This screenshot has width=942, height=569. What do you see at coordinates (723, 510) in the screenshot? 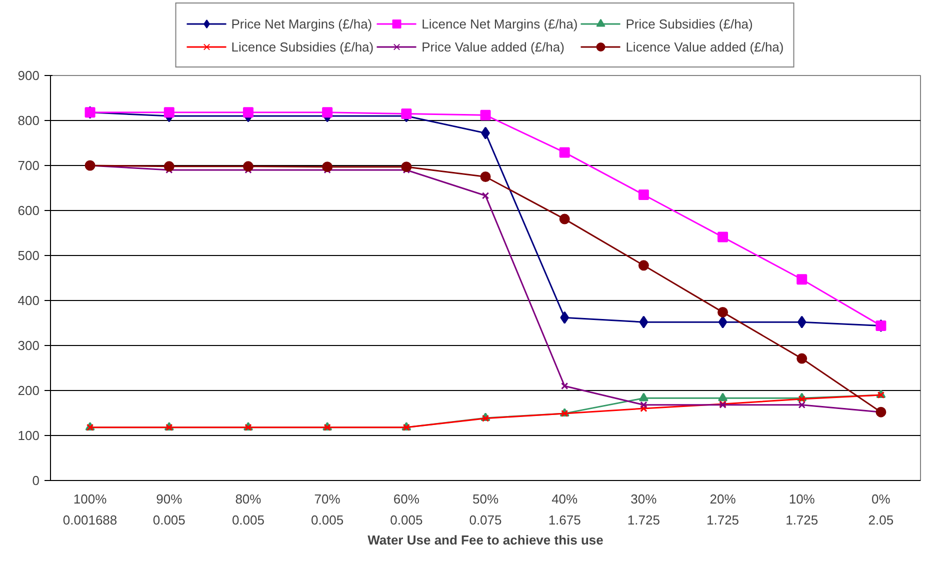
I see `category-label: 20% 1.725` at bounding box center [723, 510].